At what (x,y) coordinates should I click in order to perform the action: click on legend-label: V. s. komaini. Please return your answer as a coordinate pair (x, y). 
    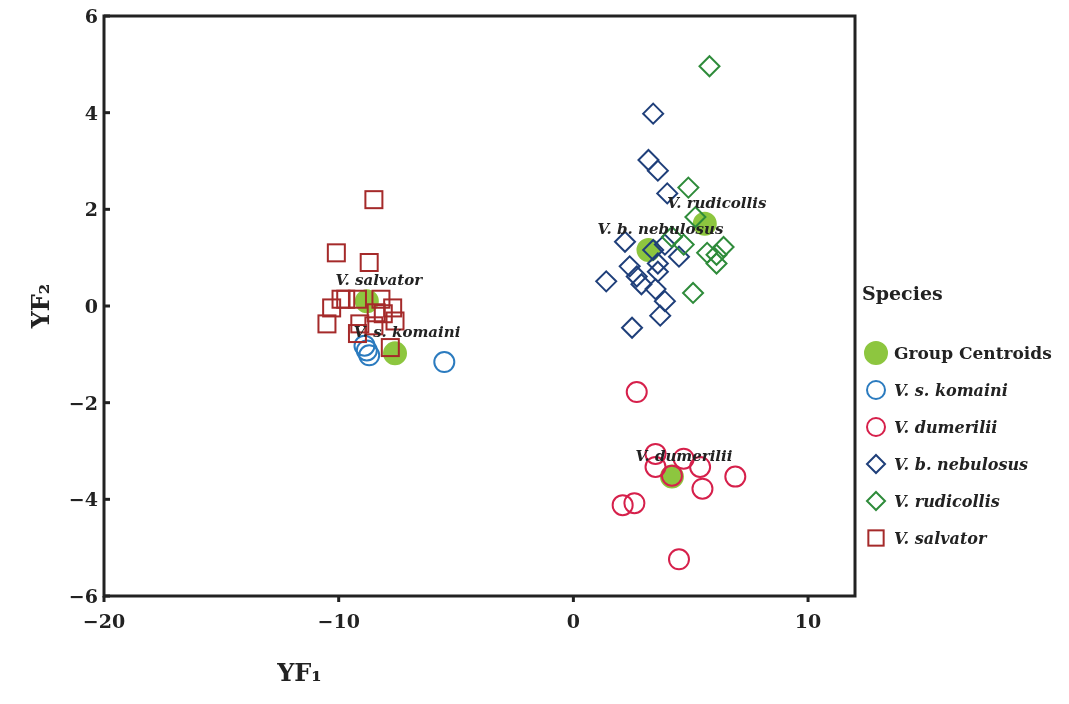
    Looking at the image, I should click on (951, 390).